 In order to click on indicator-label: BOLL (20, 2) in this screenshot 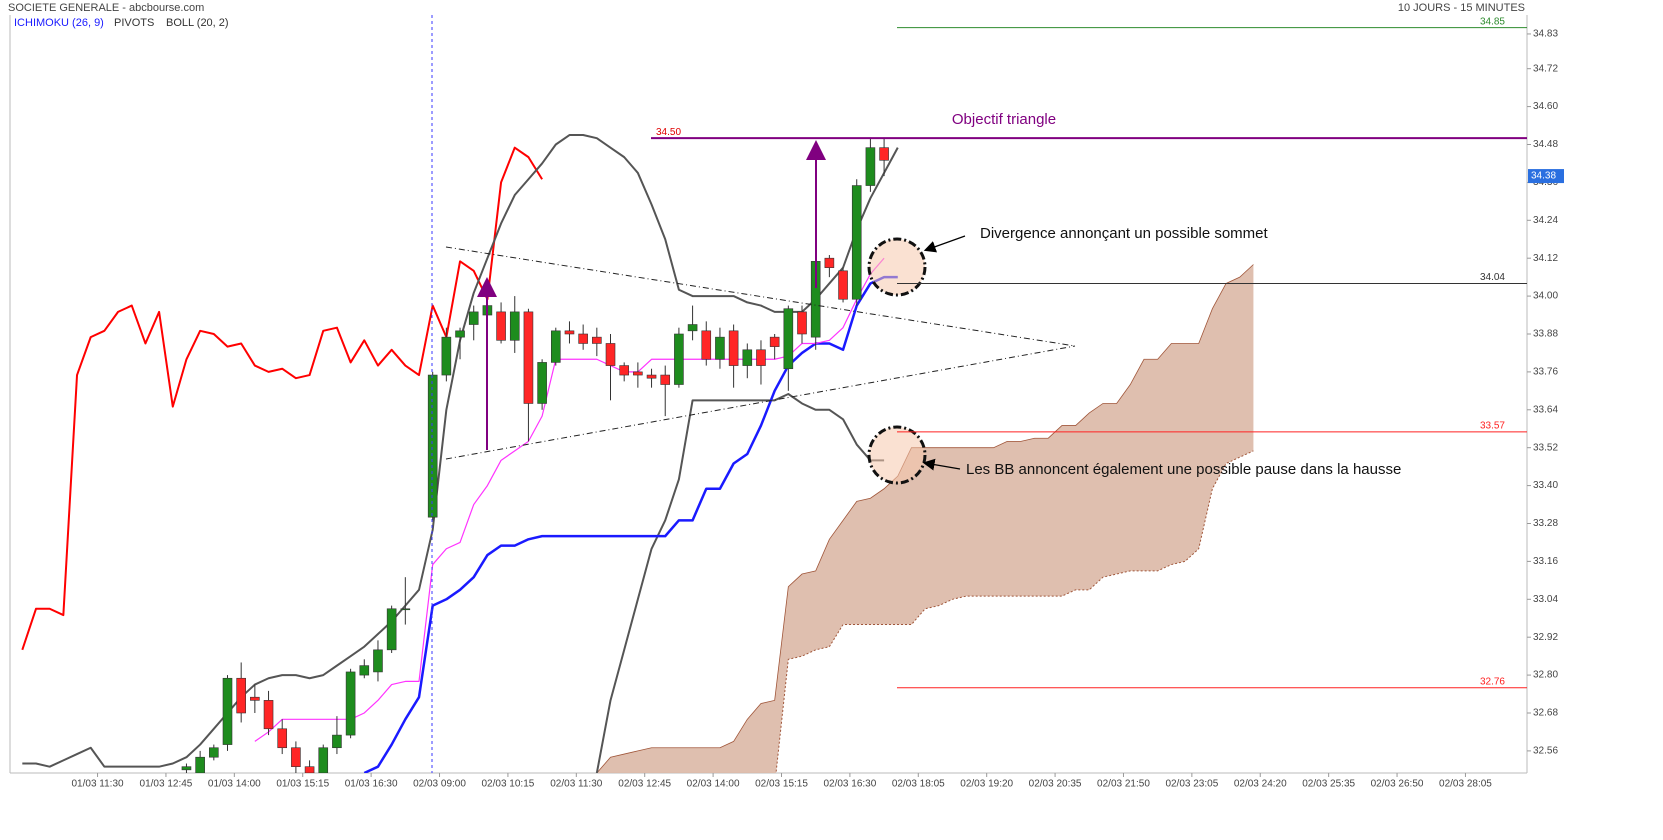, I will do `click(197, 23)`.